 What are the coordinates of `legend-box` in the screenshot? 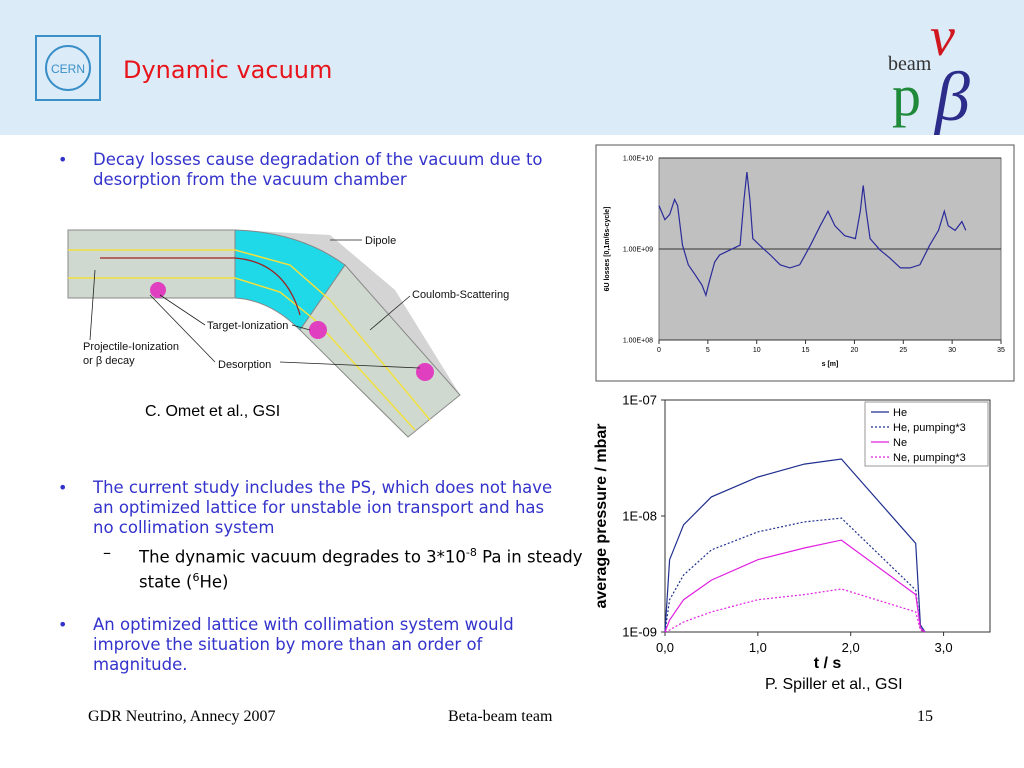 It's located at (926, 434).